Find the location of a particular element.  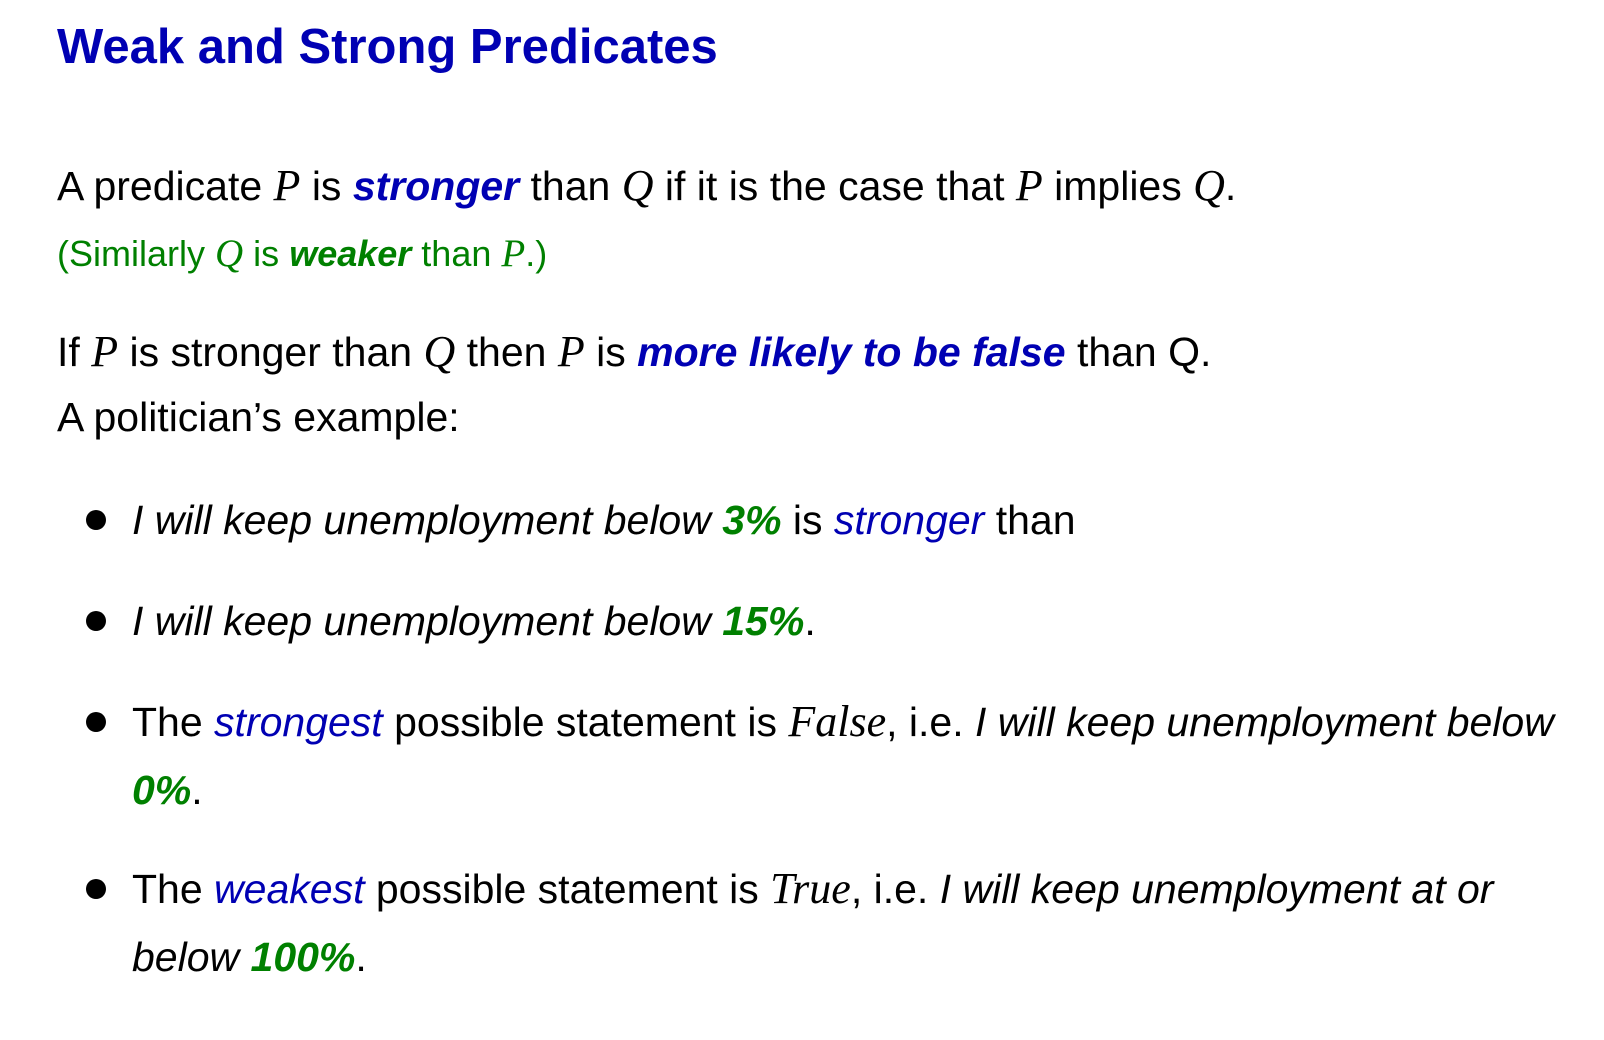

text: I will keep unemployment at or below is located at coordinates (813, 923).